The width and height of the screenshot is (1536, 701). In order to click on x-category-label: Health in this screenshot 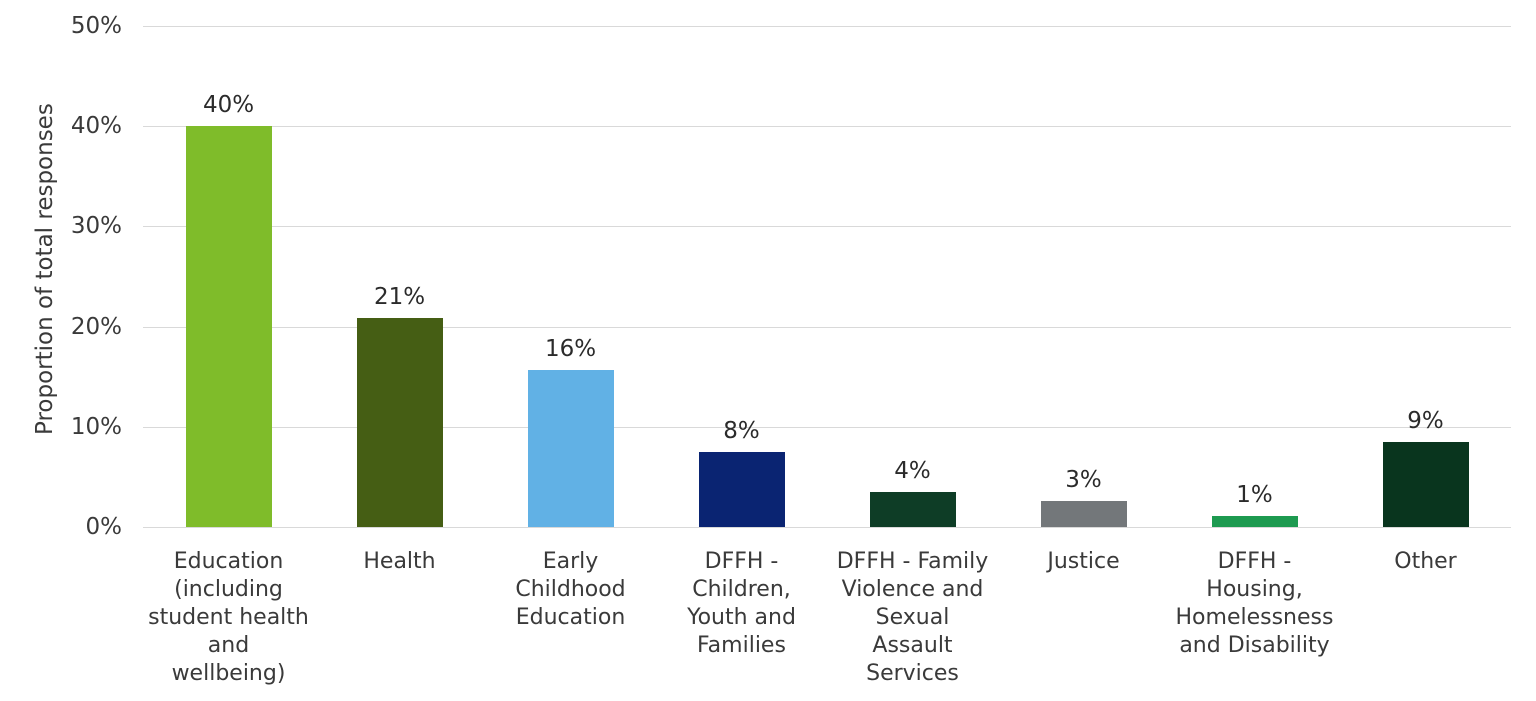, I will do `click(399, 561)`.